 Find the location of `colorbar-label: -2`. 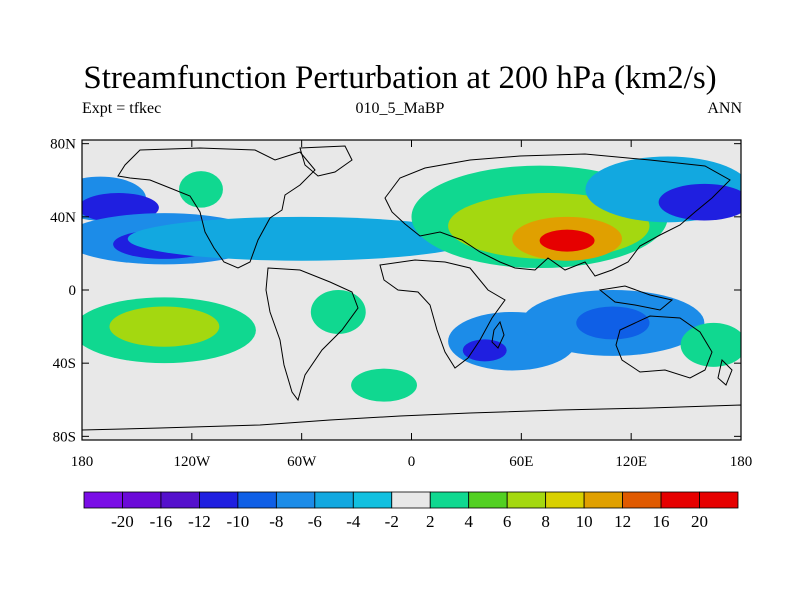

colorbar-label: -2 is located at coordinates (392, 521).